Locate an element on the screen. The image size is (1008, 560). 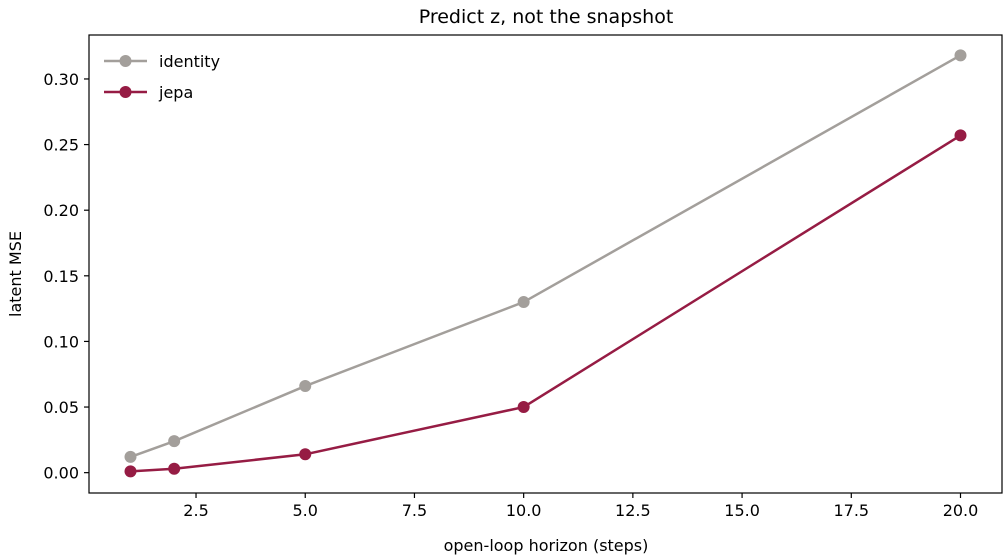
x-tick-label: 2.5 is located at coordinates (195, 510).